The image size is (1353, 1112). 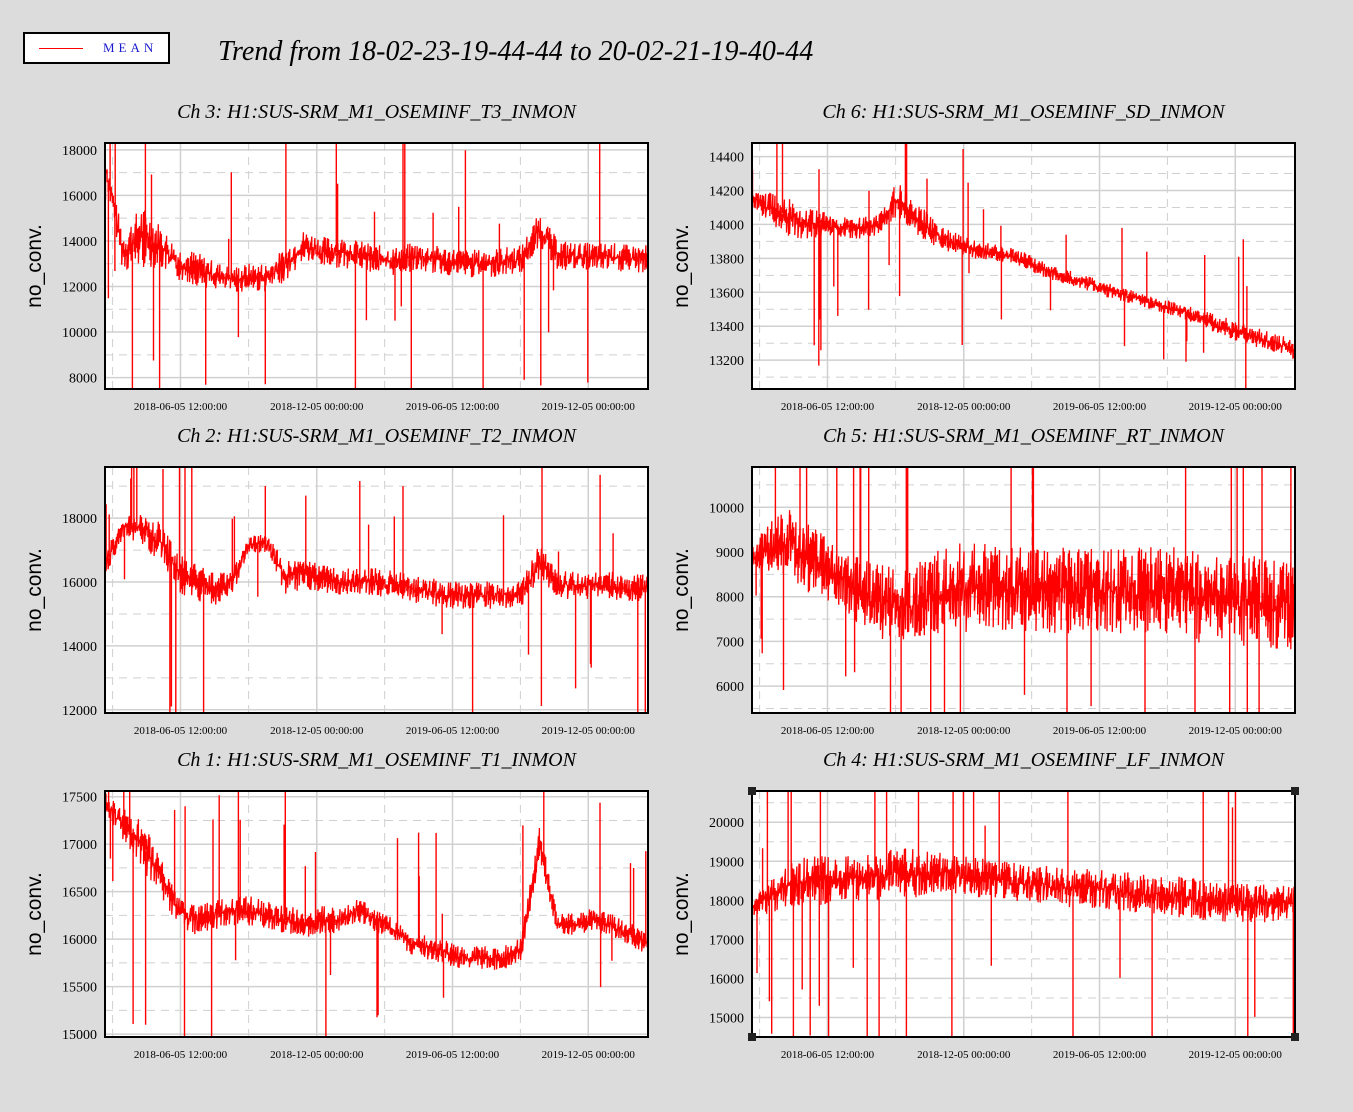 What do you see at coordinates (1024, 112) in the screenshot?
I see `chart-title: Ch 6: H1:SUS-SRM_M1_OSEMINF_SD_INMON` at bounding box center [1024, 112].